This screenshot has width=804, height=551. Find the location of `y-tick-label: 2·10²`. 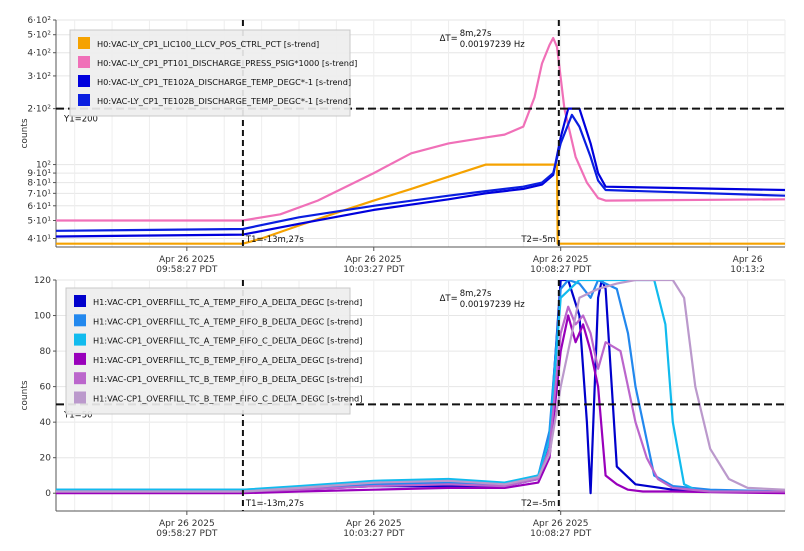

y-tick-label: 2·10² is located at coordinates (39, 110).